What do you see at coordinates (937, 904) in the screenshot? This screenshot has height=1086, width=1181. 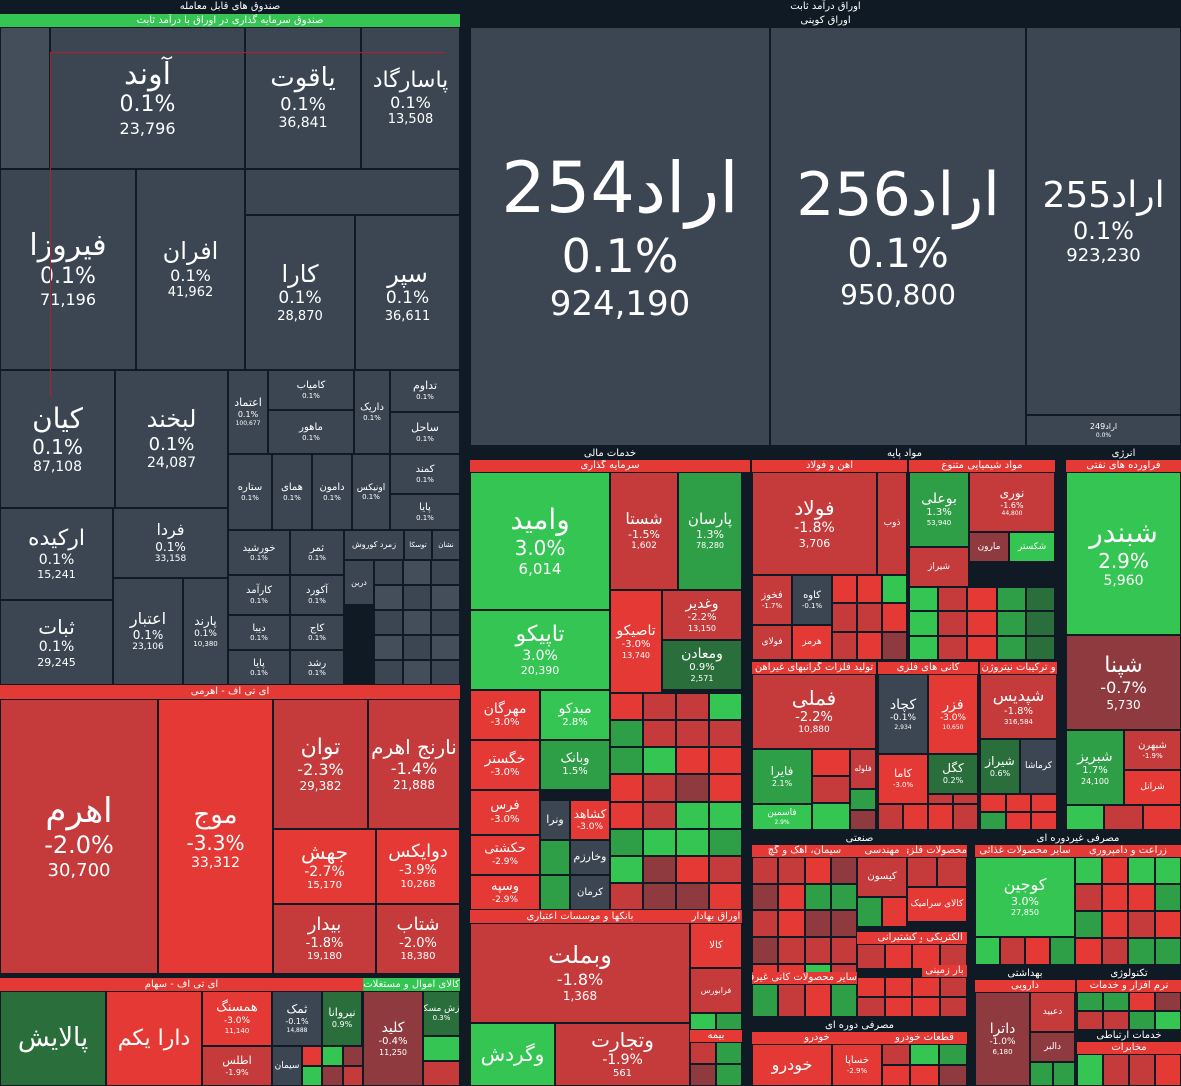 I see `stock-tile: کالای سرامیک` at bounding box center [937, 904].